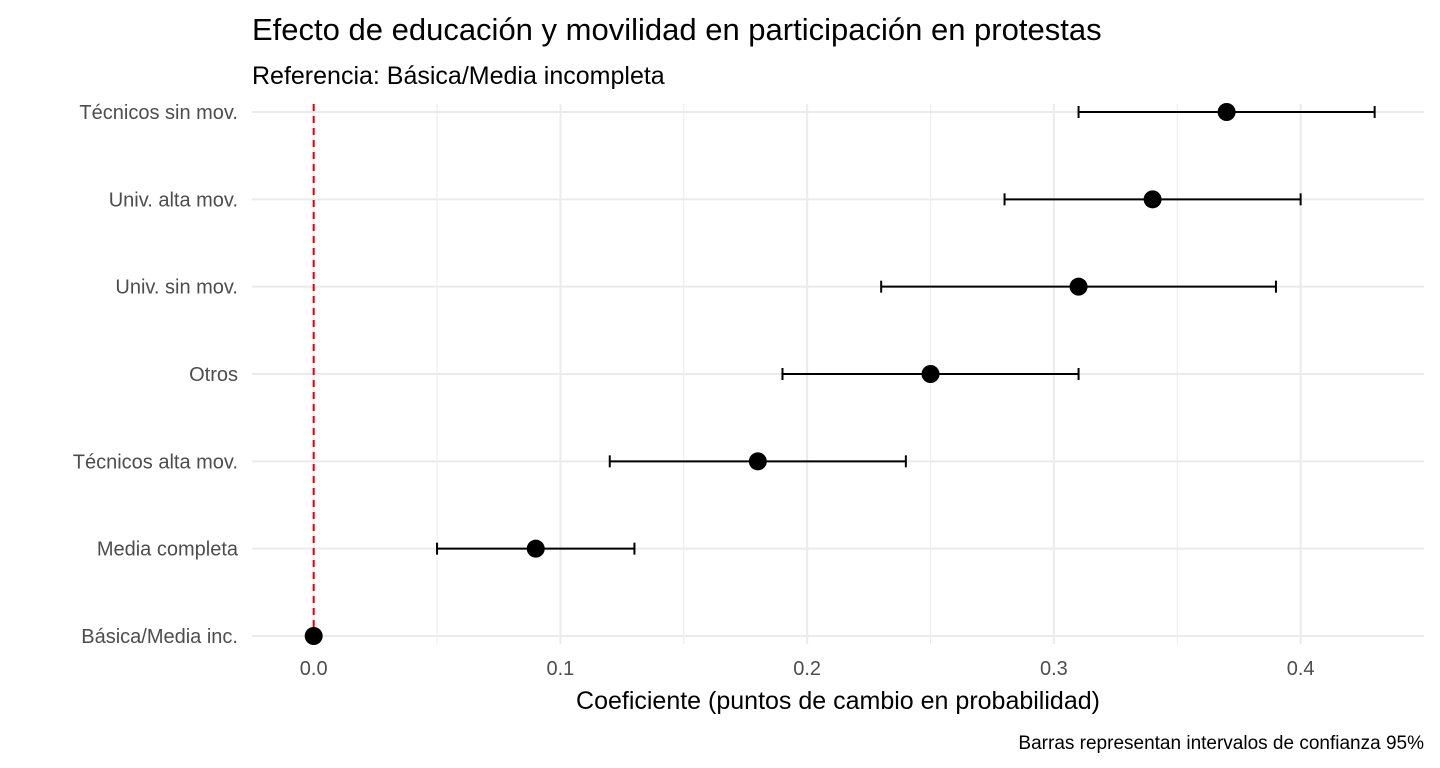 This screenshot has width=1440, height=768. I want to click on y-tick-label-2: Técnicos alta mov., so click(155, 462).